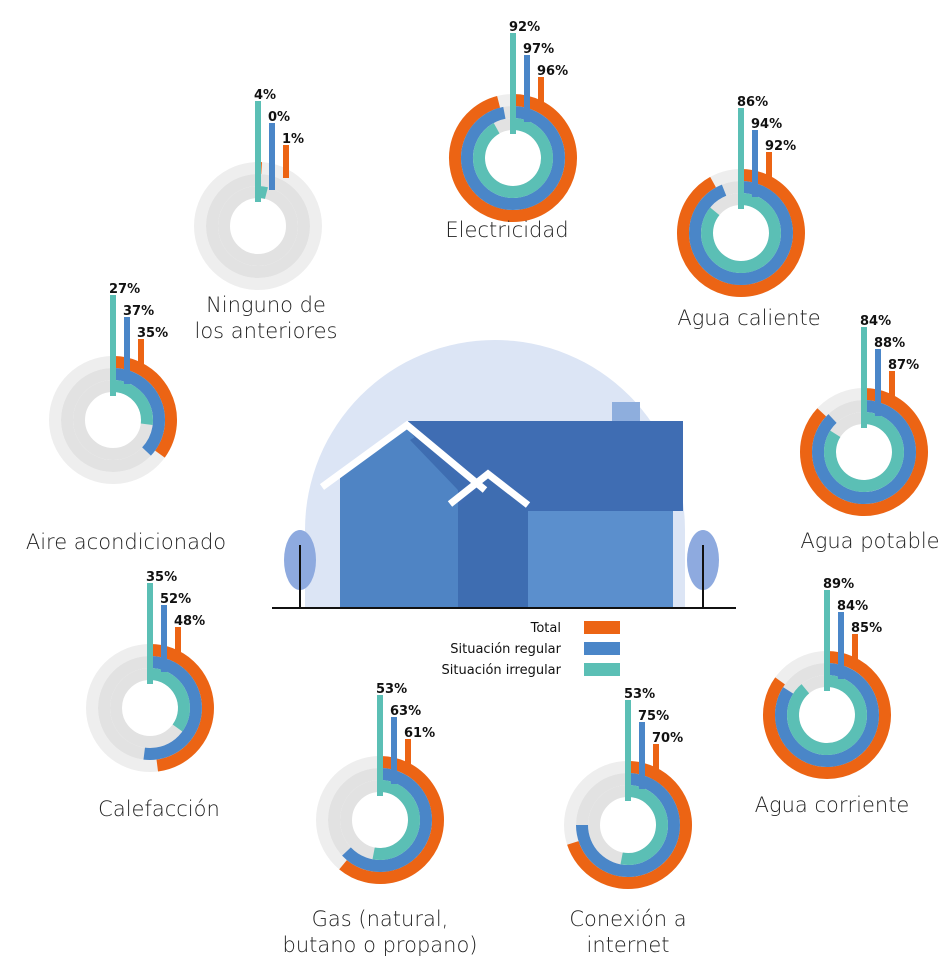 This screenshot has width=942, height=965. Describe the element at coordinates (852, 606) in the screenshot. I see `regular-value-label: 84%` at that location.